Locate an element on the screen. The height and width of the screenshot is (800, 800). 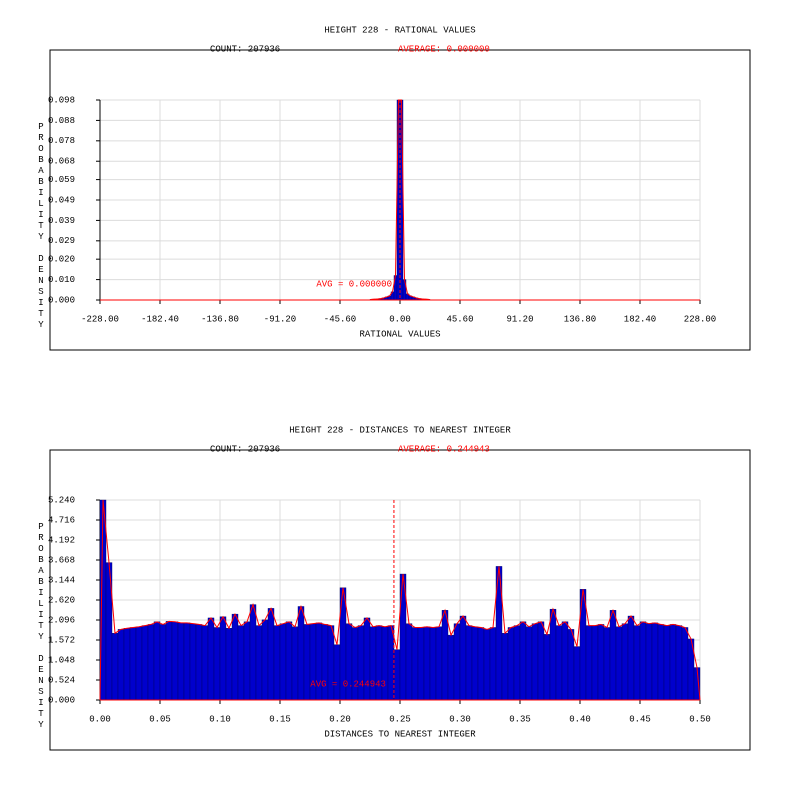
y-tick-label: 3.144 is located at coordinates (61, 580).